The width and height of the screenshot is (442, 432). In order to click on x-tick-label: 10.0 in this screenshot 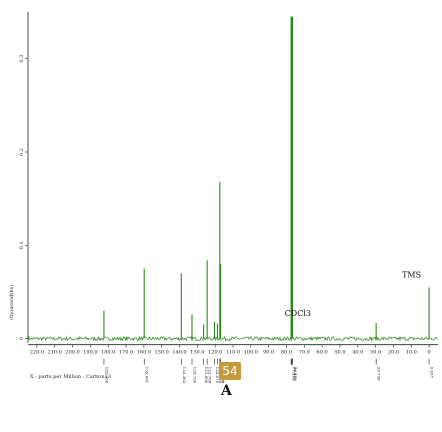, I will do `click(411, 353)`.